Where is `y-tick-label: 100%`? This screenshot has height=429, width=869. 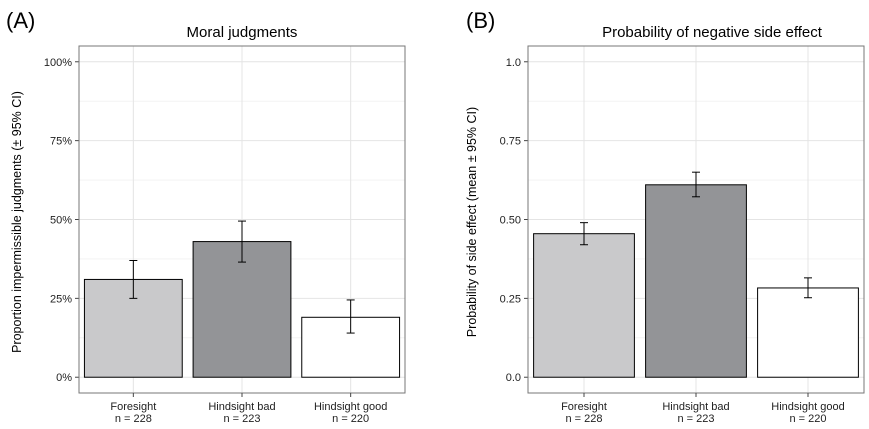
y-tick-label: 100% is located at coordinates (58, 63).